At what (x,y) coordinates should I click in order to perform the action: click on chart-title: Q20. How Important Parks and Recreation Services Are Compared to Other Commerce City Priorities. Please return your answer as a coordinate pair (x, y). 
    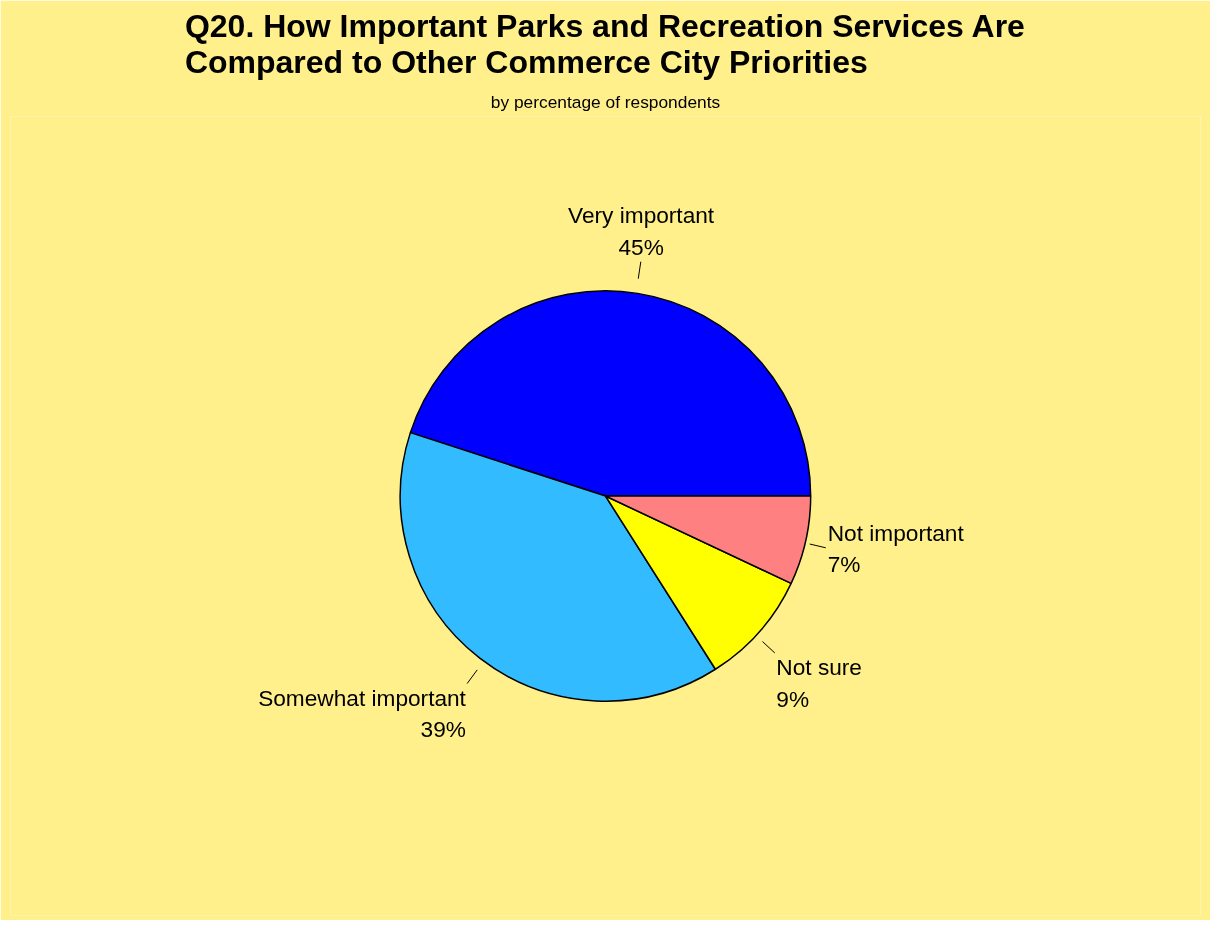
    Looking at the image, I should click on (604, 43).